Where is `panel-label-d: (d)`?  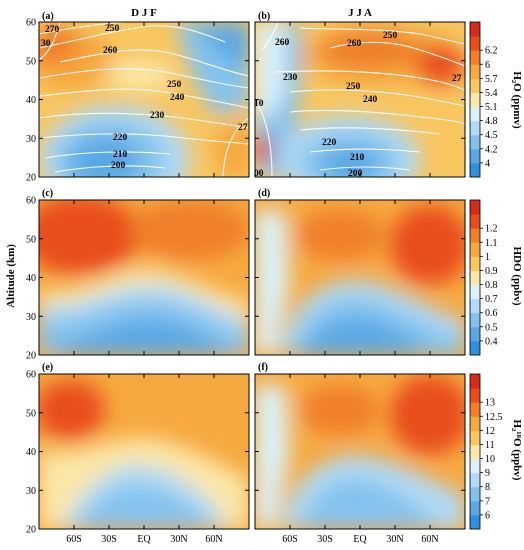 panel-label-d: (d) is located at coordinates (264, 193).